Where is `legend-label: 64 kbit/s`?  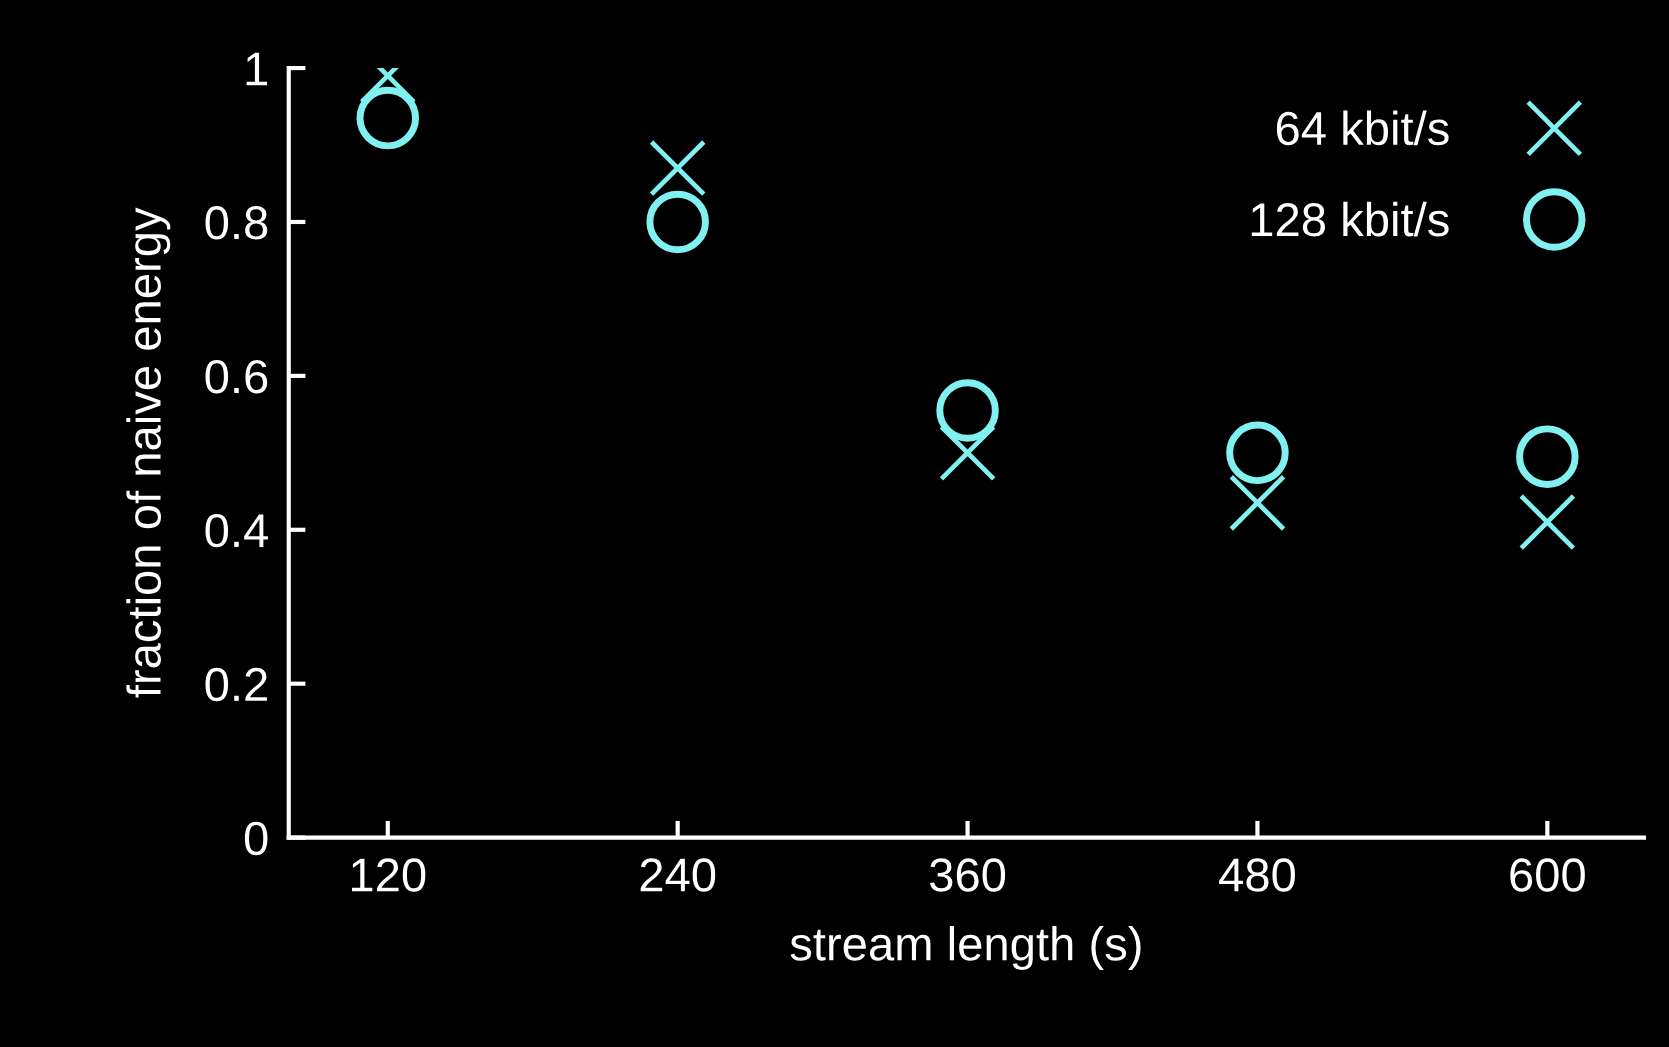
legend-label: 64 kbit/s is located at coordinates (1362, 128).